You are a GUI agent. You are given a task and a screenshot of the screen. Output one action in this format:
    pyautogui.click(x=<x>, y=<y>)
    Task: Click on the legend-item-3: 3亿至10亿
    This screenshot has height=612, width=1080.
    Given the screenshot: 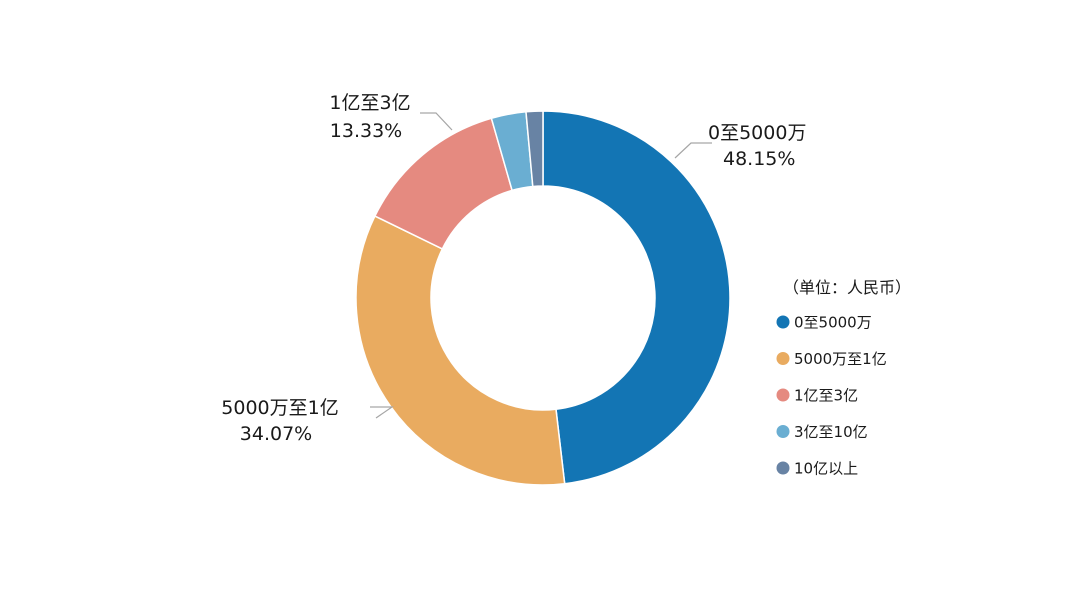 What is the action you would take?
    pyautogui.click(x=822, y=432)
    